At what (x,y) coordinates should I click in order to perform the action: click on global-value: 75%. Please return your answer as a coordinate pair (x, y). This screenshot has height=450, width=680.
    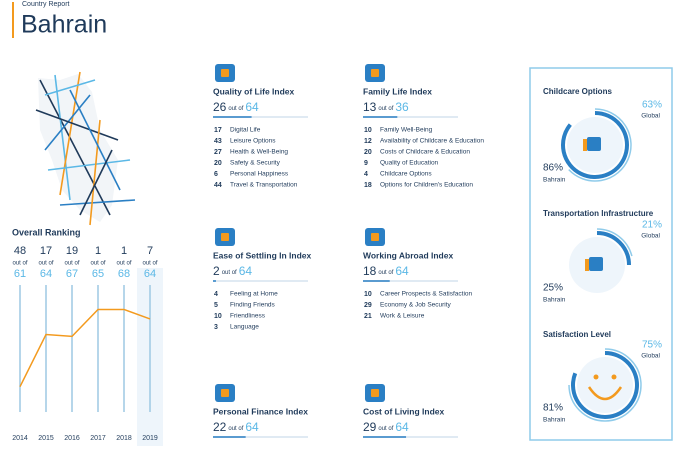
    Looking at the image, I should click on (652, 345).